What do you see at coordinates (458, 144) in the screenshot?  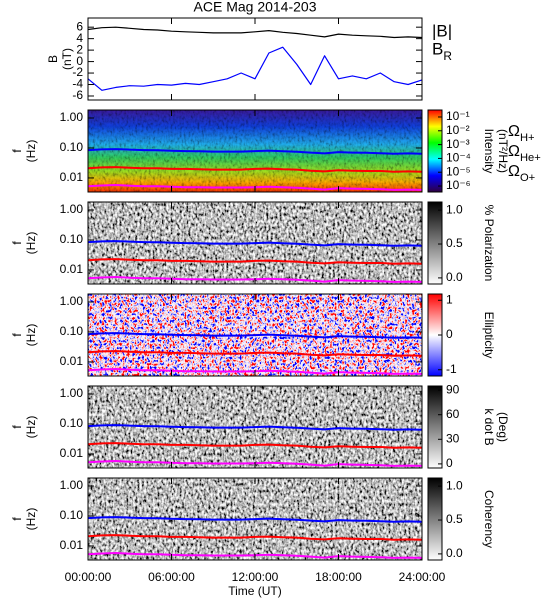 I see `colorbar-tick-label: 10⁻³` at bounding box center [458, 144].